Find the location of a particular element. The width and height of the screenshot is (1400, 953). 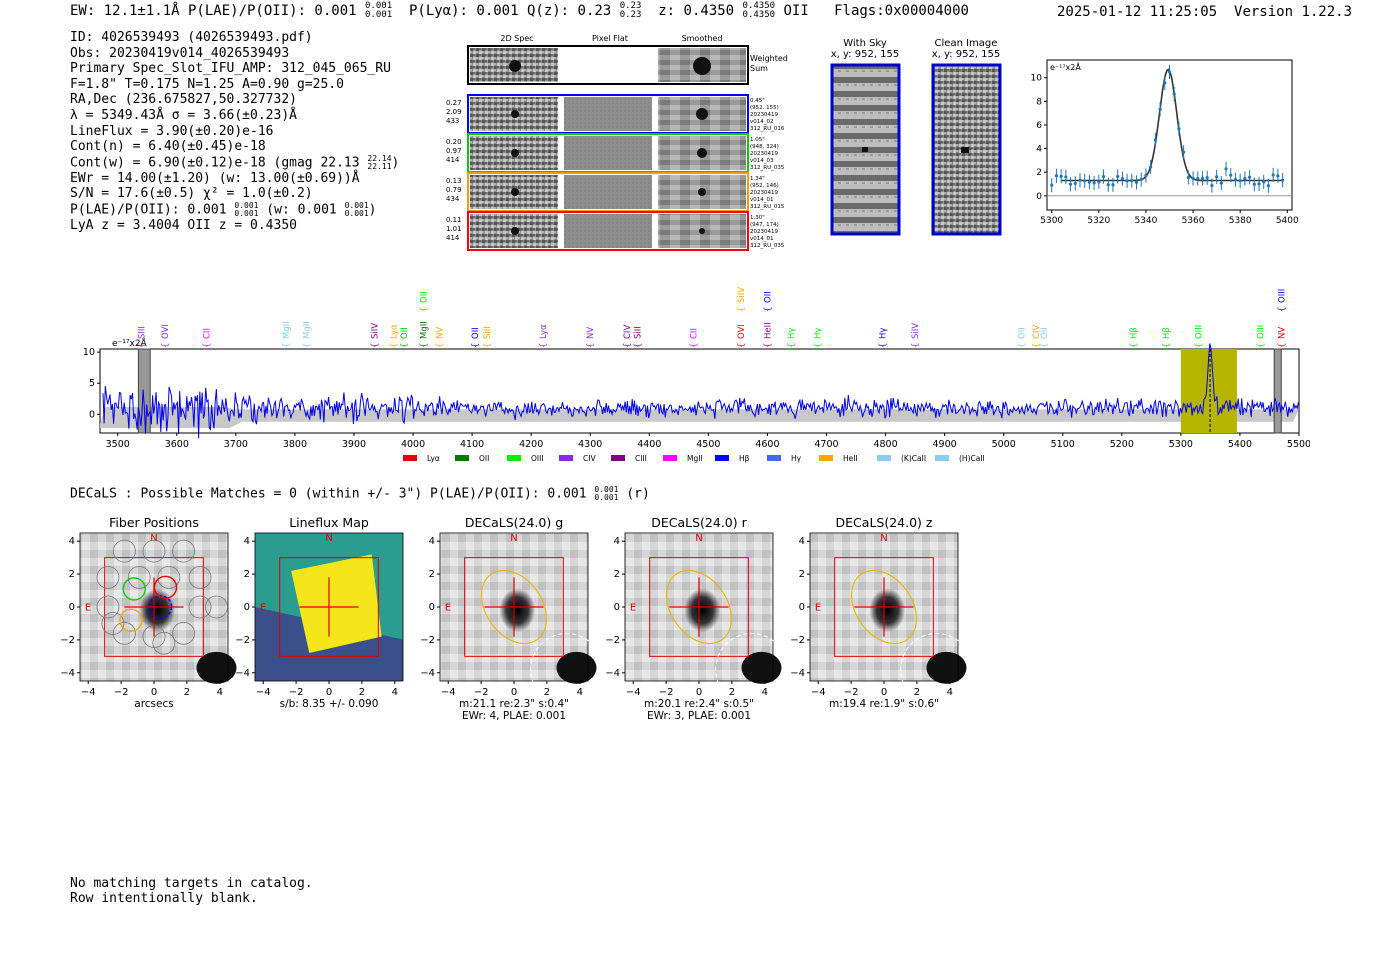

spec-line-label-30: NV { is located at coordinates (1282, 337).